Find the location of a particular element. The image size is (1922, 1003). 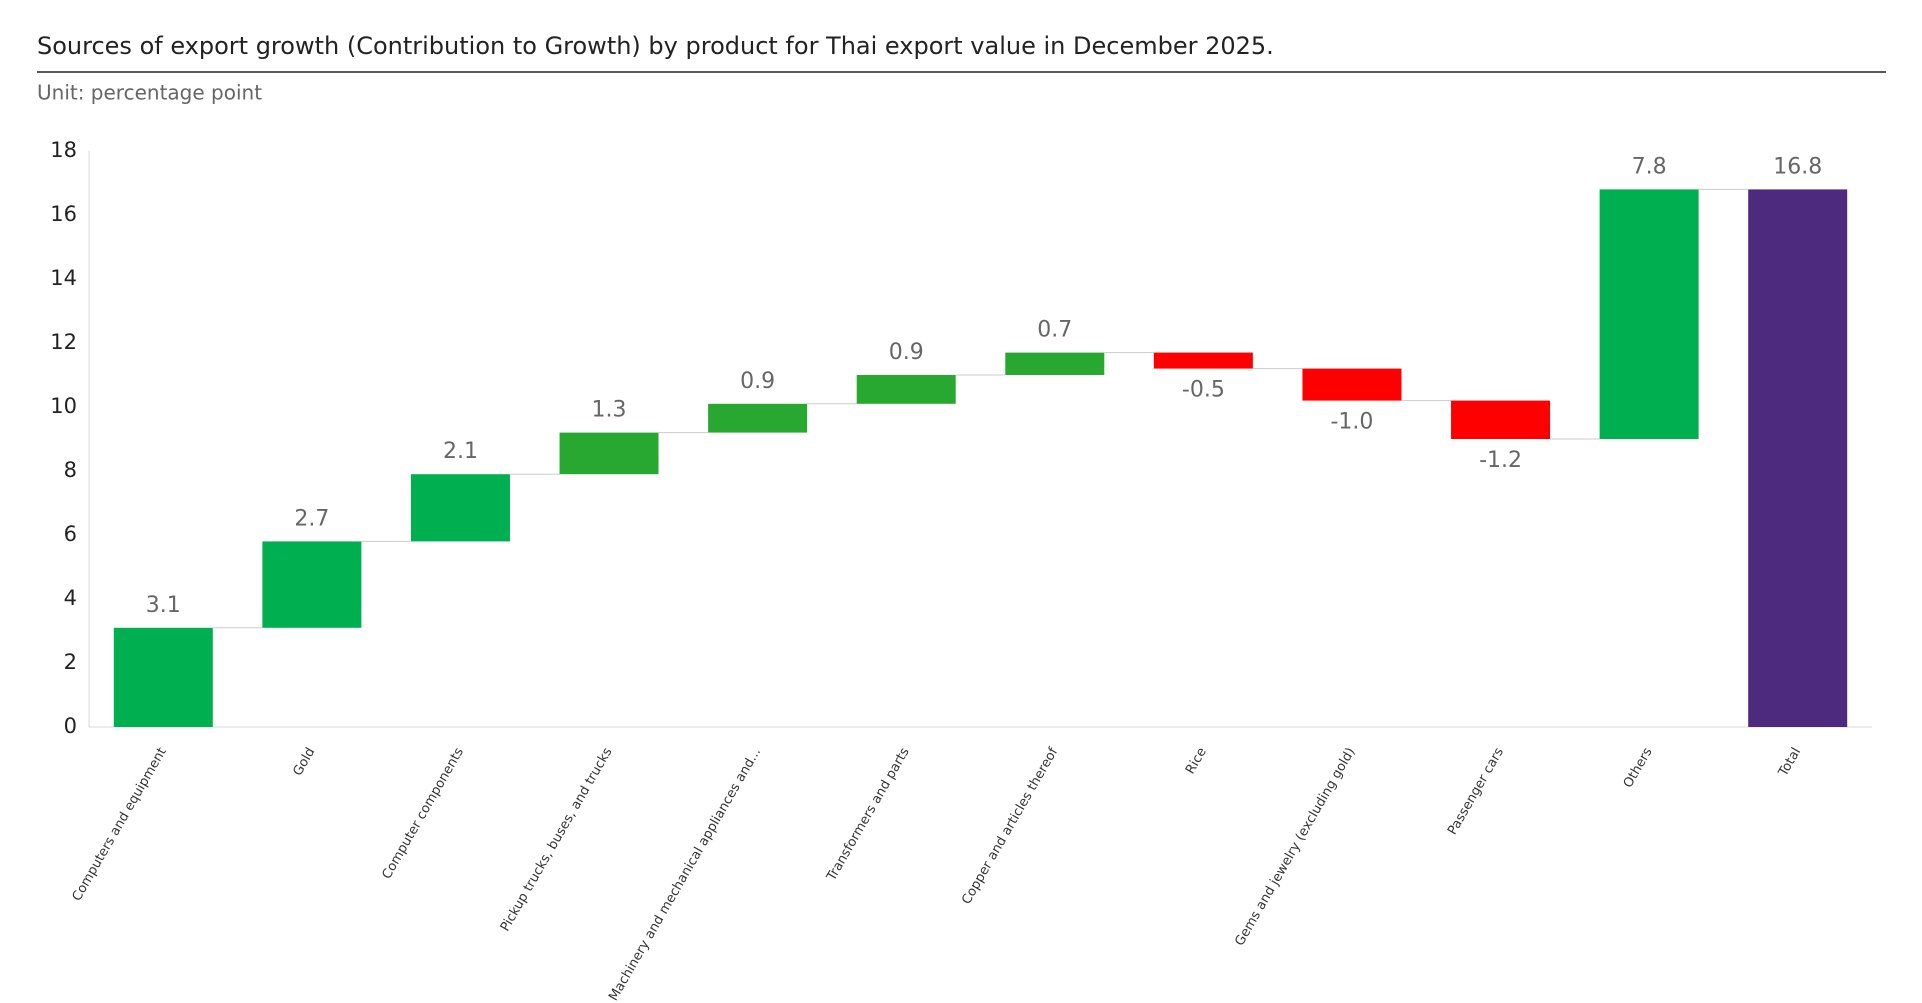

data-label: -0.5 is located at coordinates (1203, 390).